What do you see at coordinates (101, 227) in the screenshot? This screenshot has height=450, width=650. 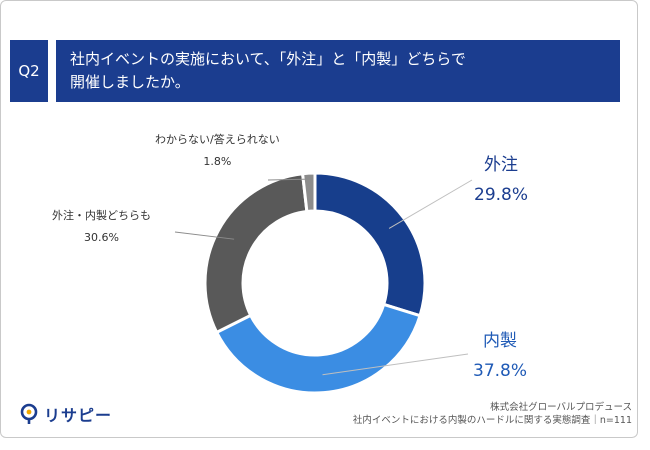 I see `label-both: 外注・内製どちらも 30.6%` at bounding box center [101, 227].